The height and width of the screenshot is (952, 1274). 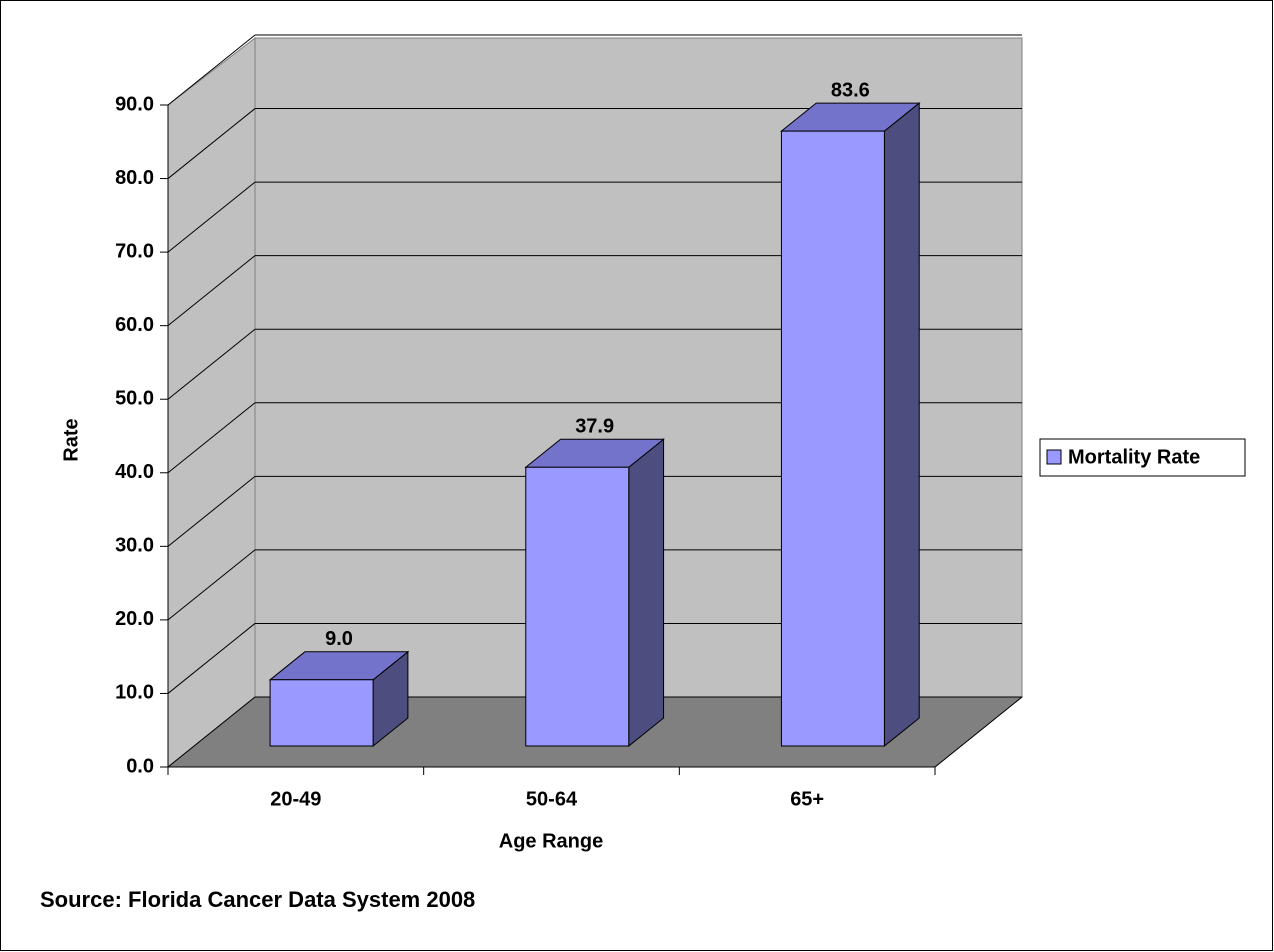 What do you see at coordinates (257, 899) in the screenshot?
I see `source-note: Source: Florida Cancer Data System 2008` at bounding box center [257, 899].